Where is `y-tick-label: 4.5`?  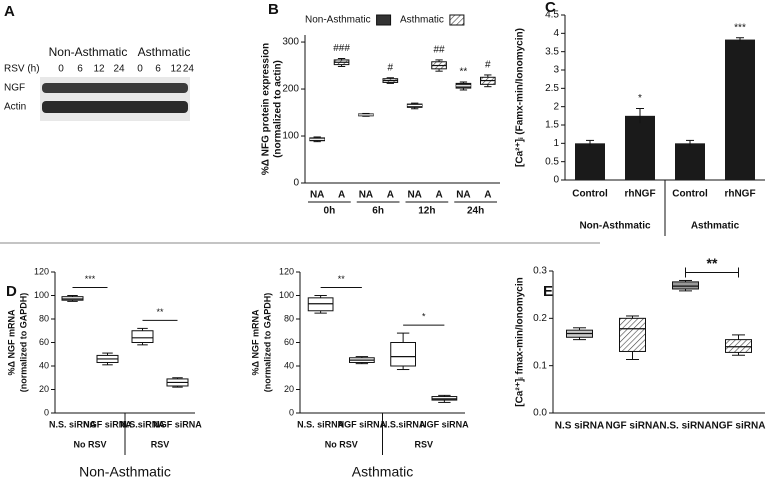
y-tick-label: 4.5 is located at coordinates (552, 15).